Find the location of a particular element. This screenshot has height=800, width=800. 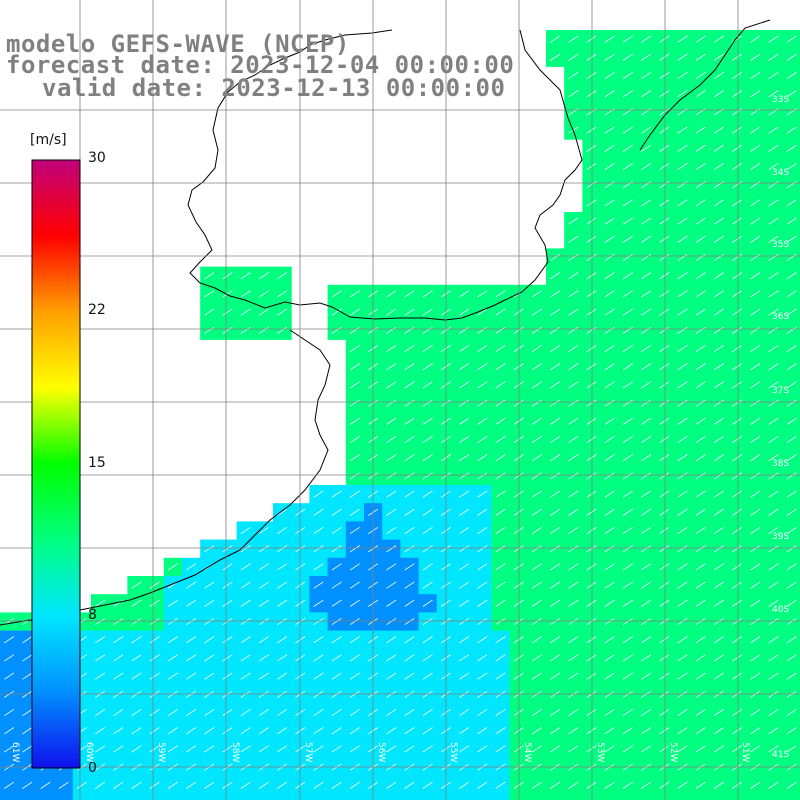

colorbar-tick: 22 is located at coordinates (97, 310).